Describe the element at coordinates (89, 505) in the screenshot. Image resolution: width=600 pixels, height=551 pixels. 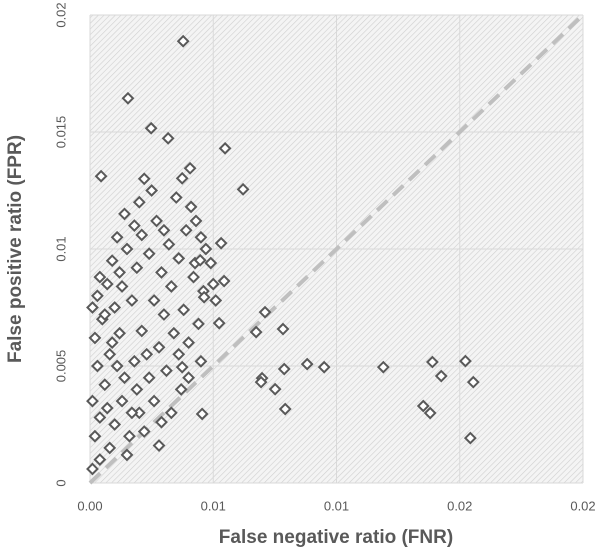
I see `x-tick-label: 0.00` at that location.